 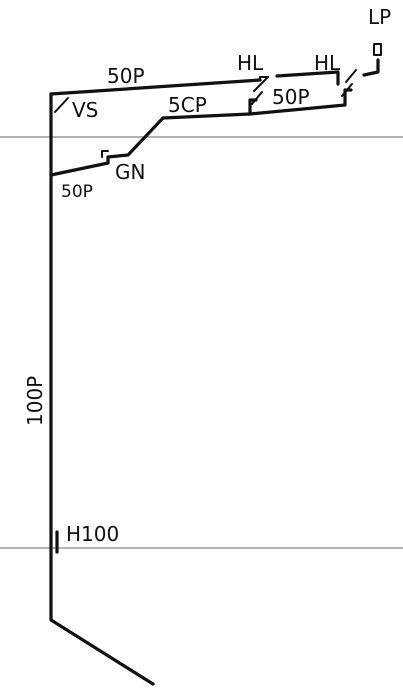 I want to click on label-cable-main: 100P, so click(x=35, y=401).